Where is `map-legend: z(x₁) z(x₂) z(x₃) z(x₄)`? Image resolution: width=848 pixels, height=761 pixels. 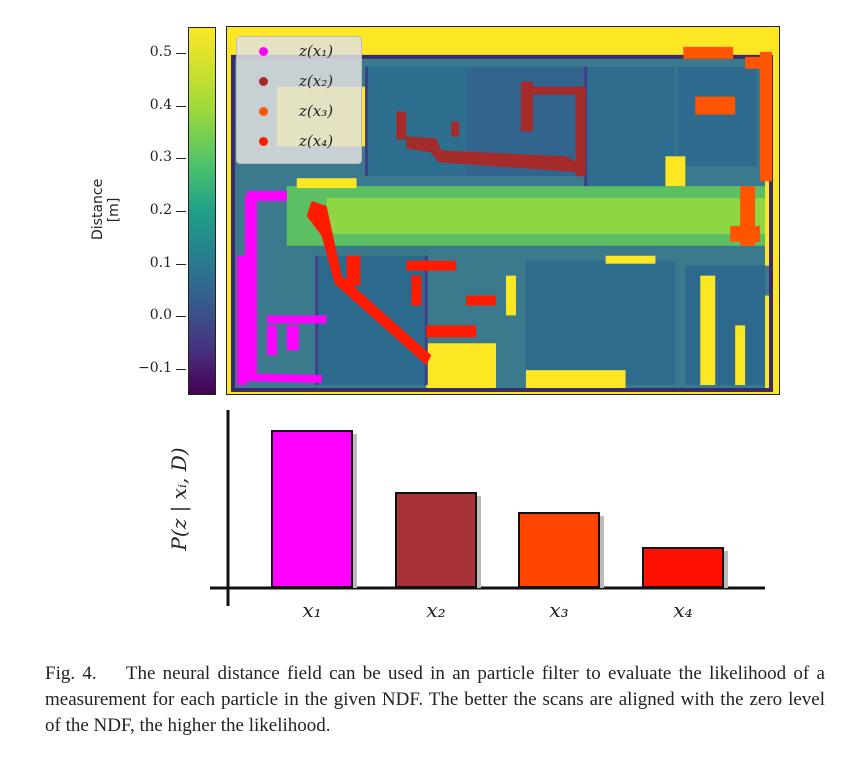
map-legend: z(x₁) z(x₂) z(x₃) z(x₄) is located at coordinates (299, 100).